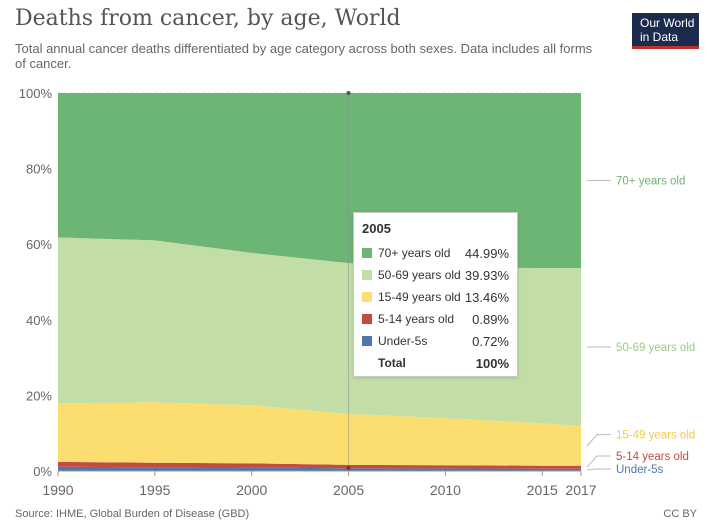  I want to click on legend-label: Under-5s, so click(640, 470).